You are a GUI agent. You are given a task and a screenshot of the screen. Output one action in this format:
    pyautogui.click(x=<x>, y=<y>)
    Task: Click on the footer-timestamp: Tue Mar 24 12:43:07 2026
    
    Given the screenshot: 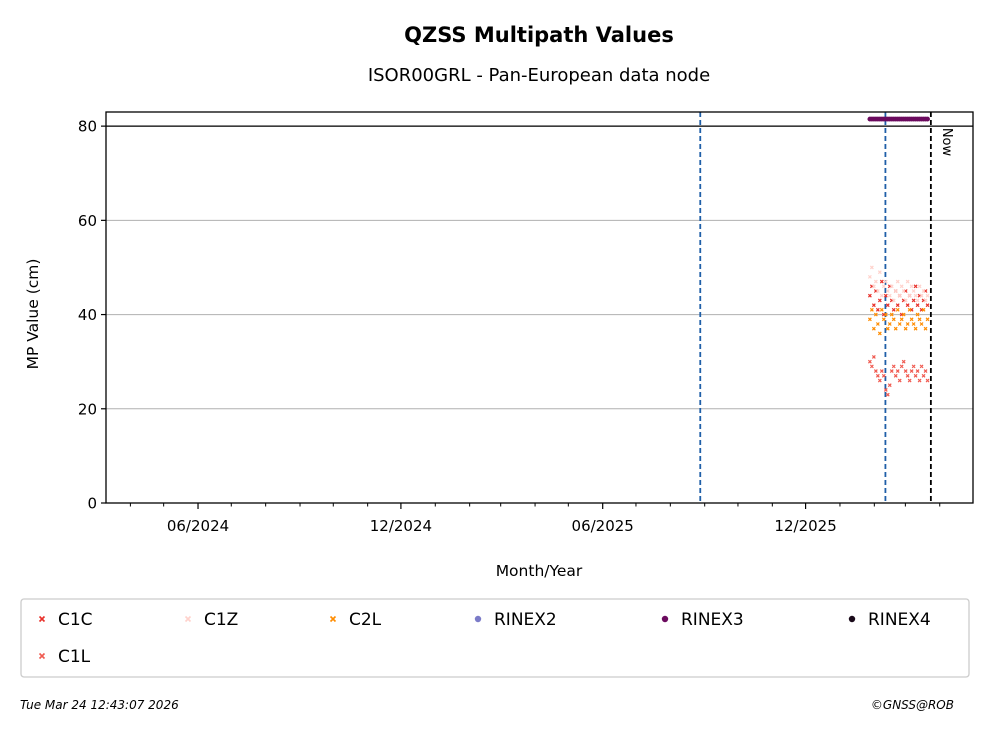 What is the action you would take?
    pyautogui.click(x=99, y=705)
    